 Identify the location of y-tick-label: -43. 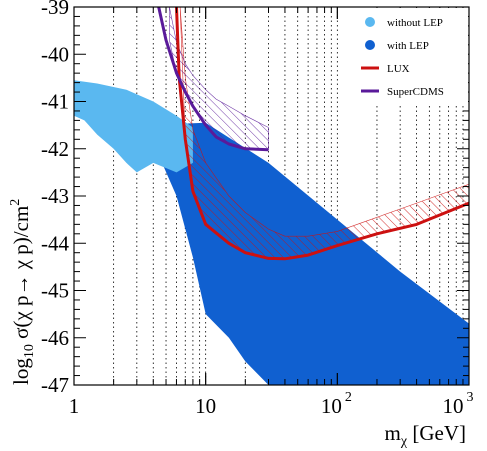
(55, 196).